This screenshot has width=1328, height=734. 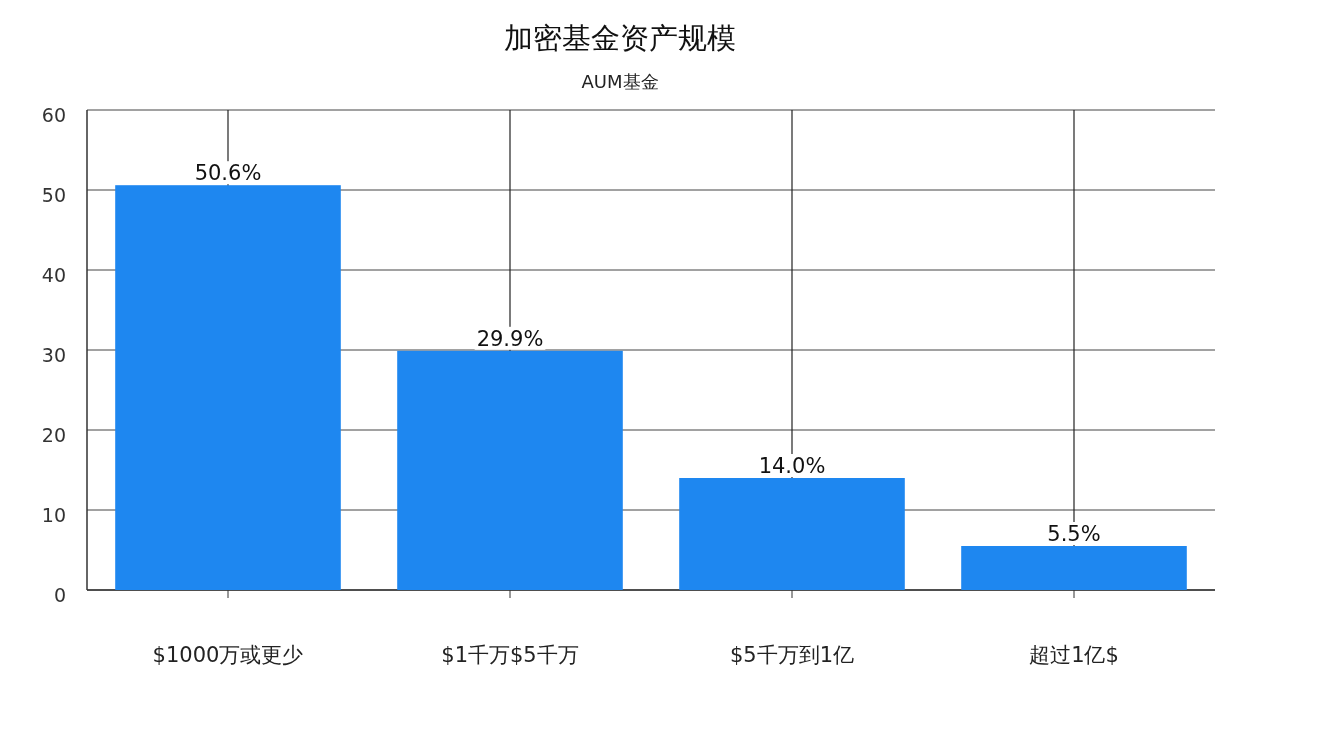 What do you see at coordinates (228, 173) in the screenshot?
I see `data-label: 50.6%` at bounding box center [228, 173].